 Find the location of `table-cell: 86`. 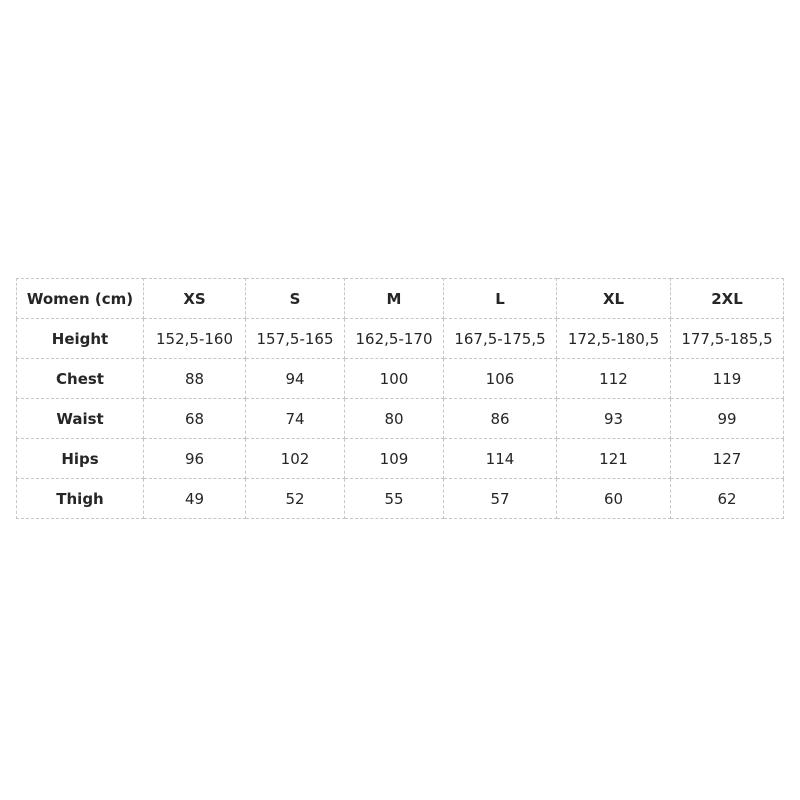

table-cell: 86 is located at coordinates (500, 418).